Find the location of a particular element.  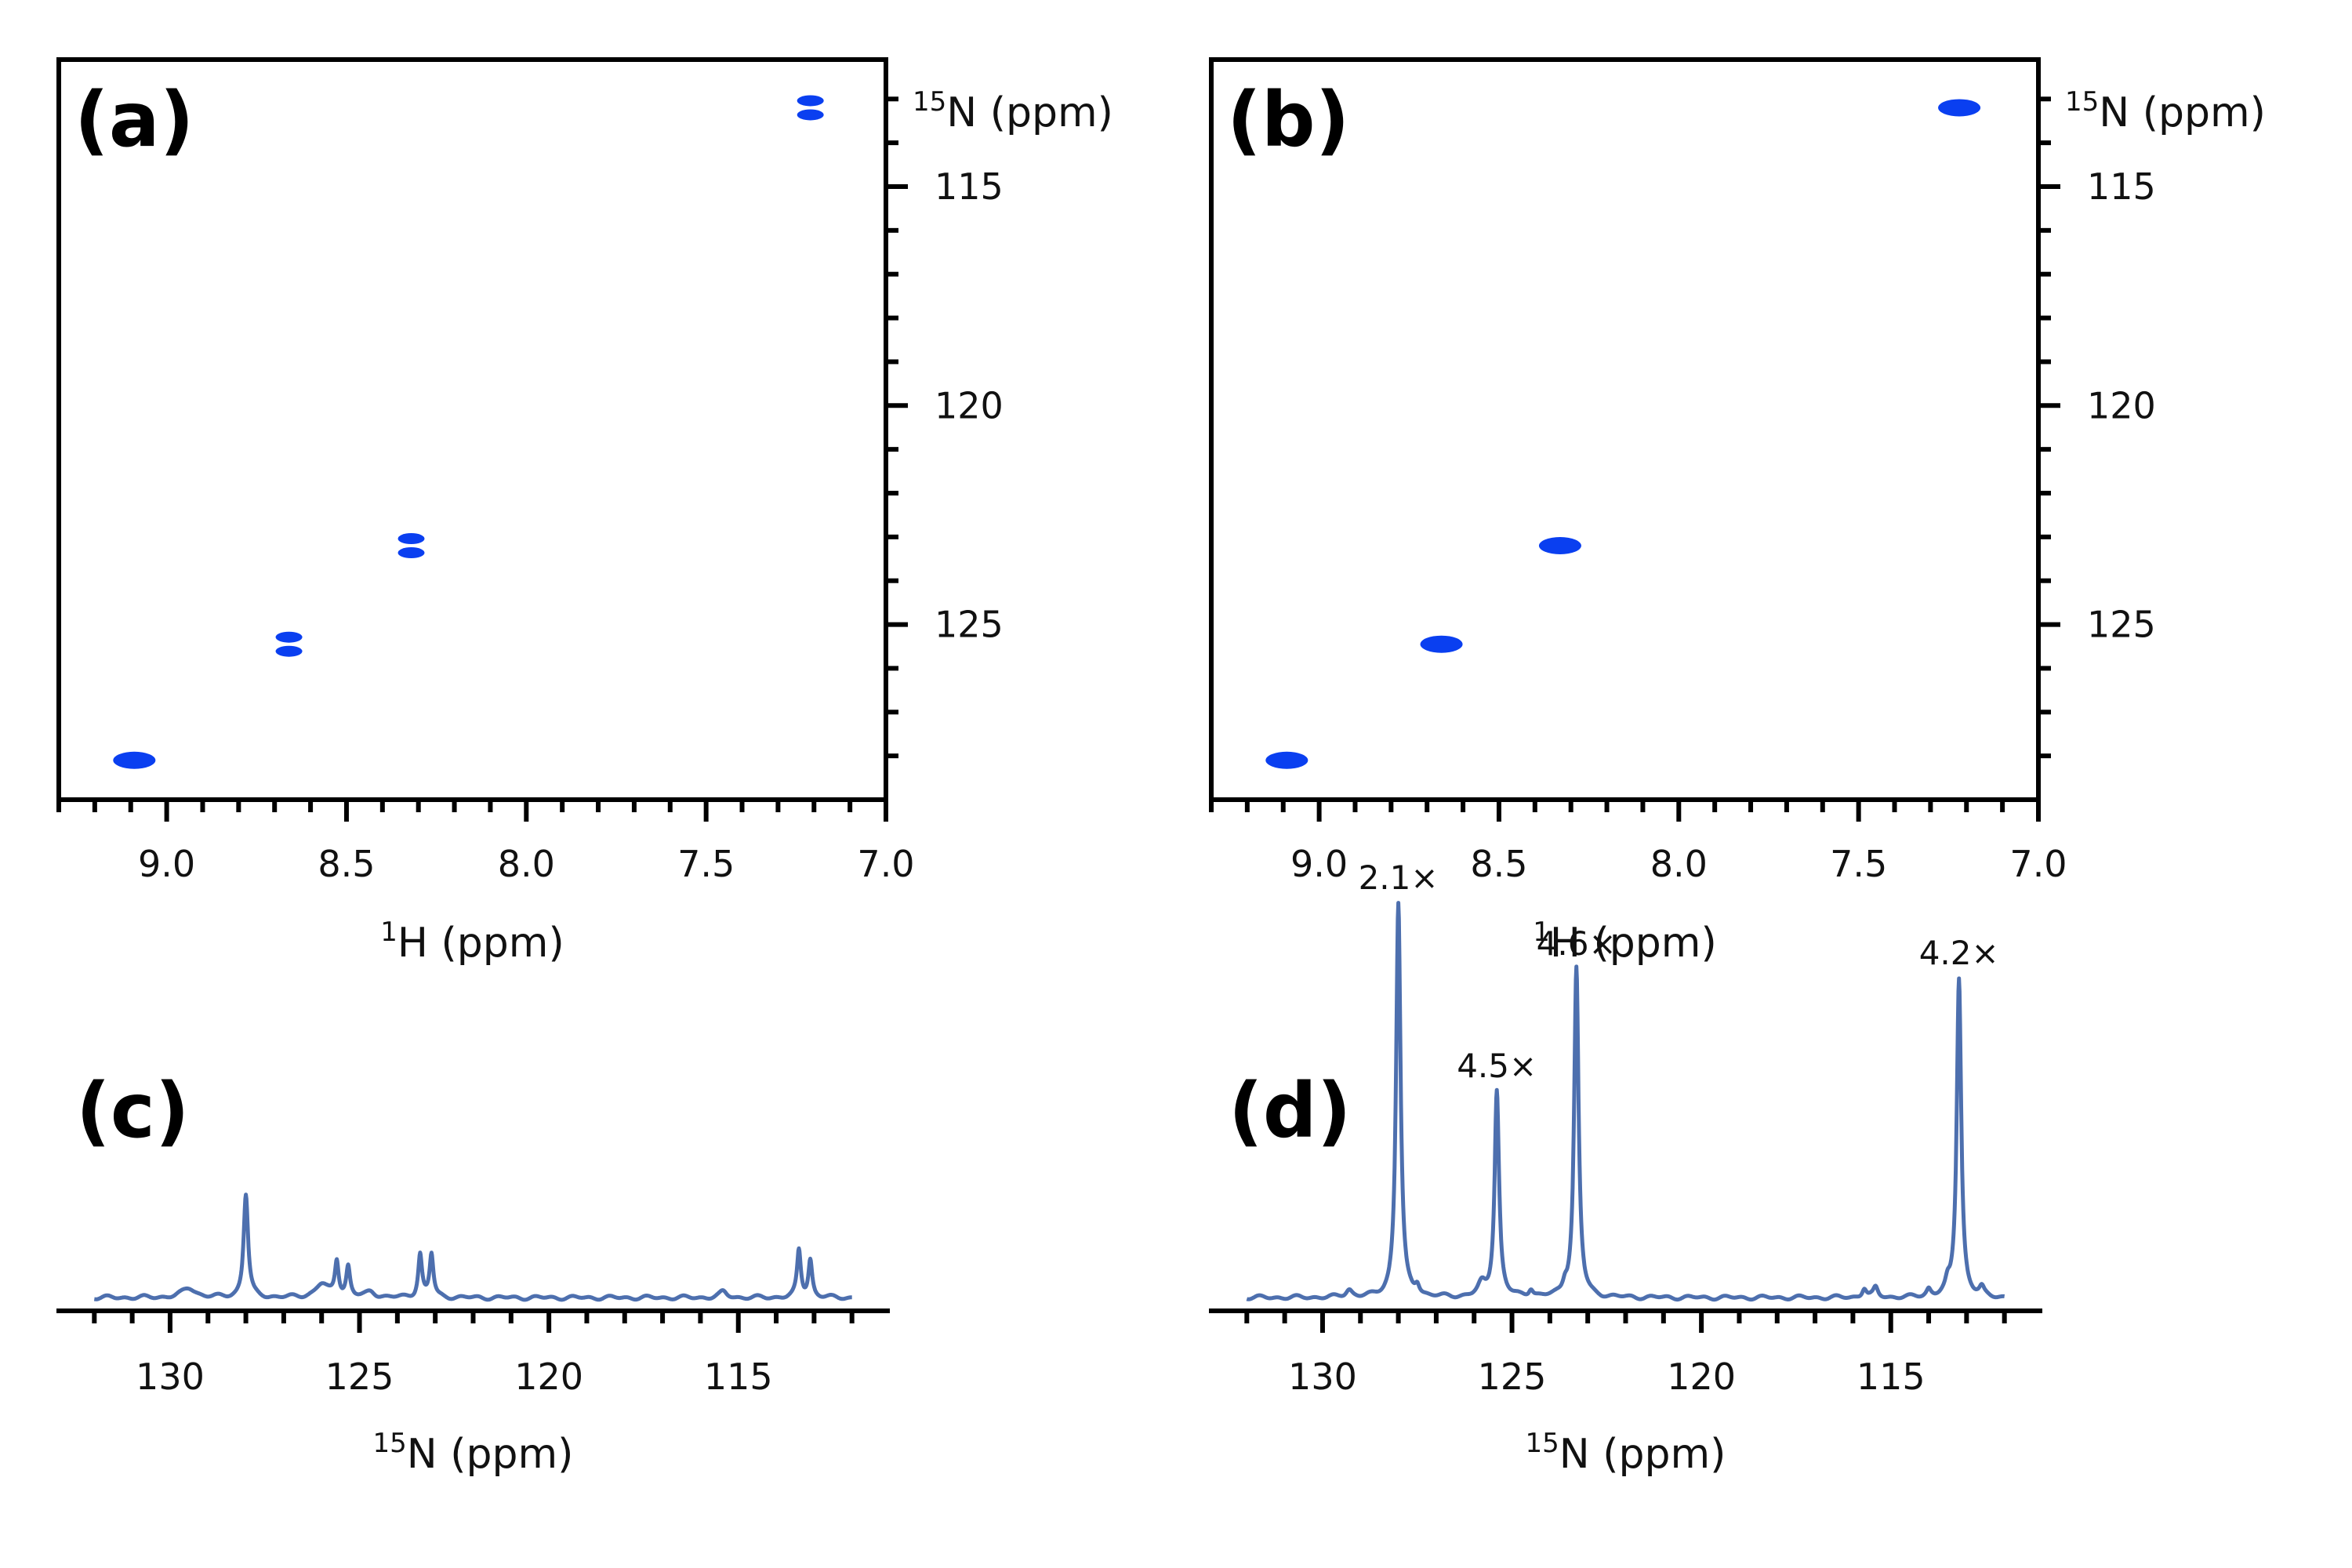

peak-annotation: 4.2× is located at coordinates (1959, 953).